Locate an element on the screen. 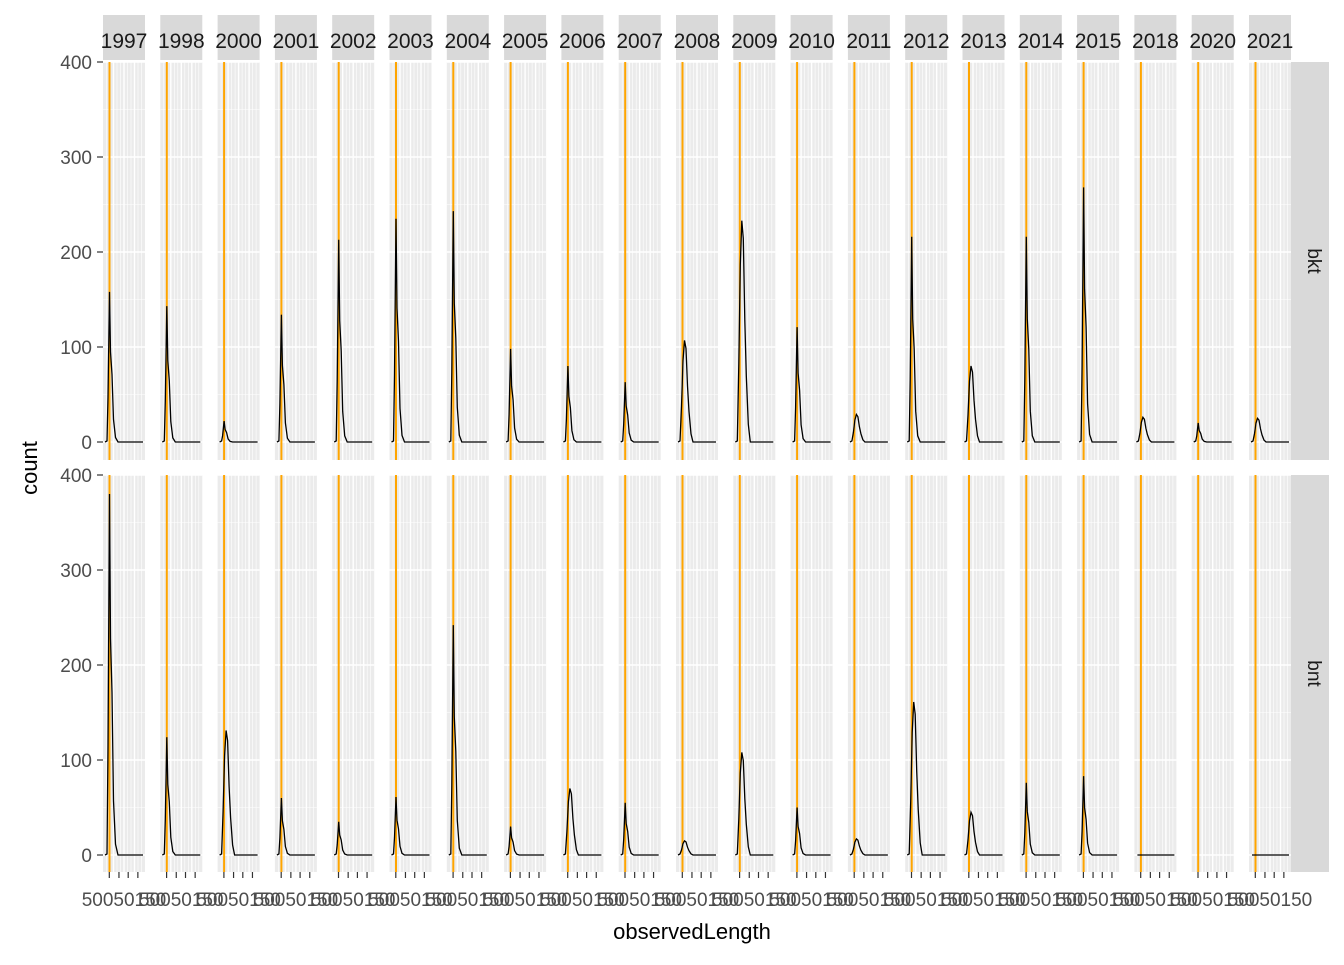 This screenshot has width=1344, height=965. facet-label-2008: 2008 is located at coordinates (697, 41).